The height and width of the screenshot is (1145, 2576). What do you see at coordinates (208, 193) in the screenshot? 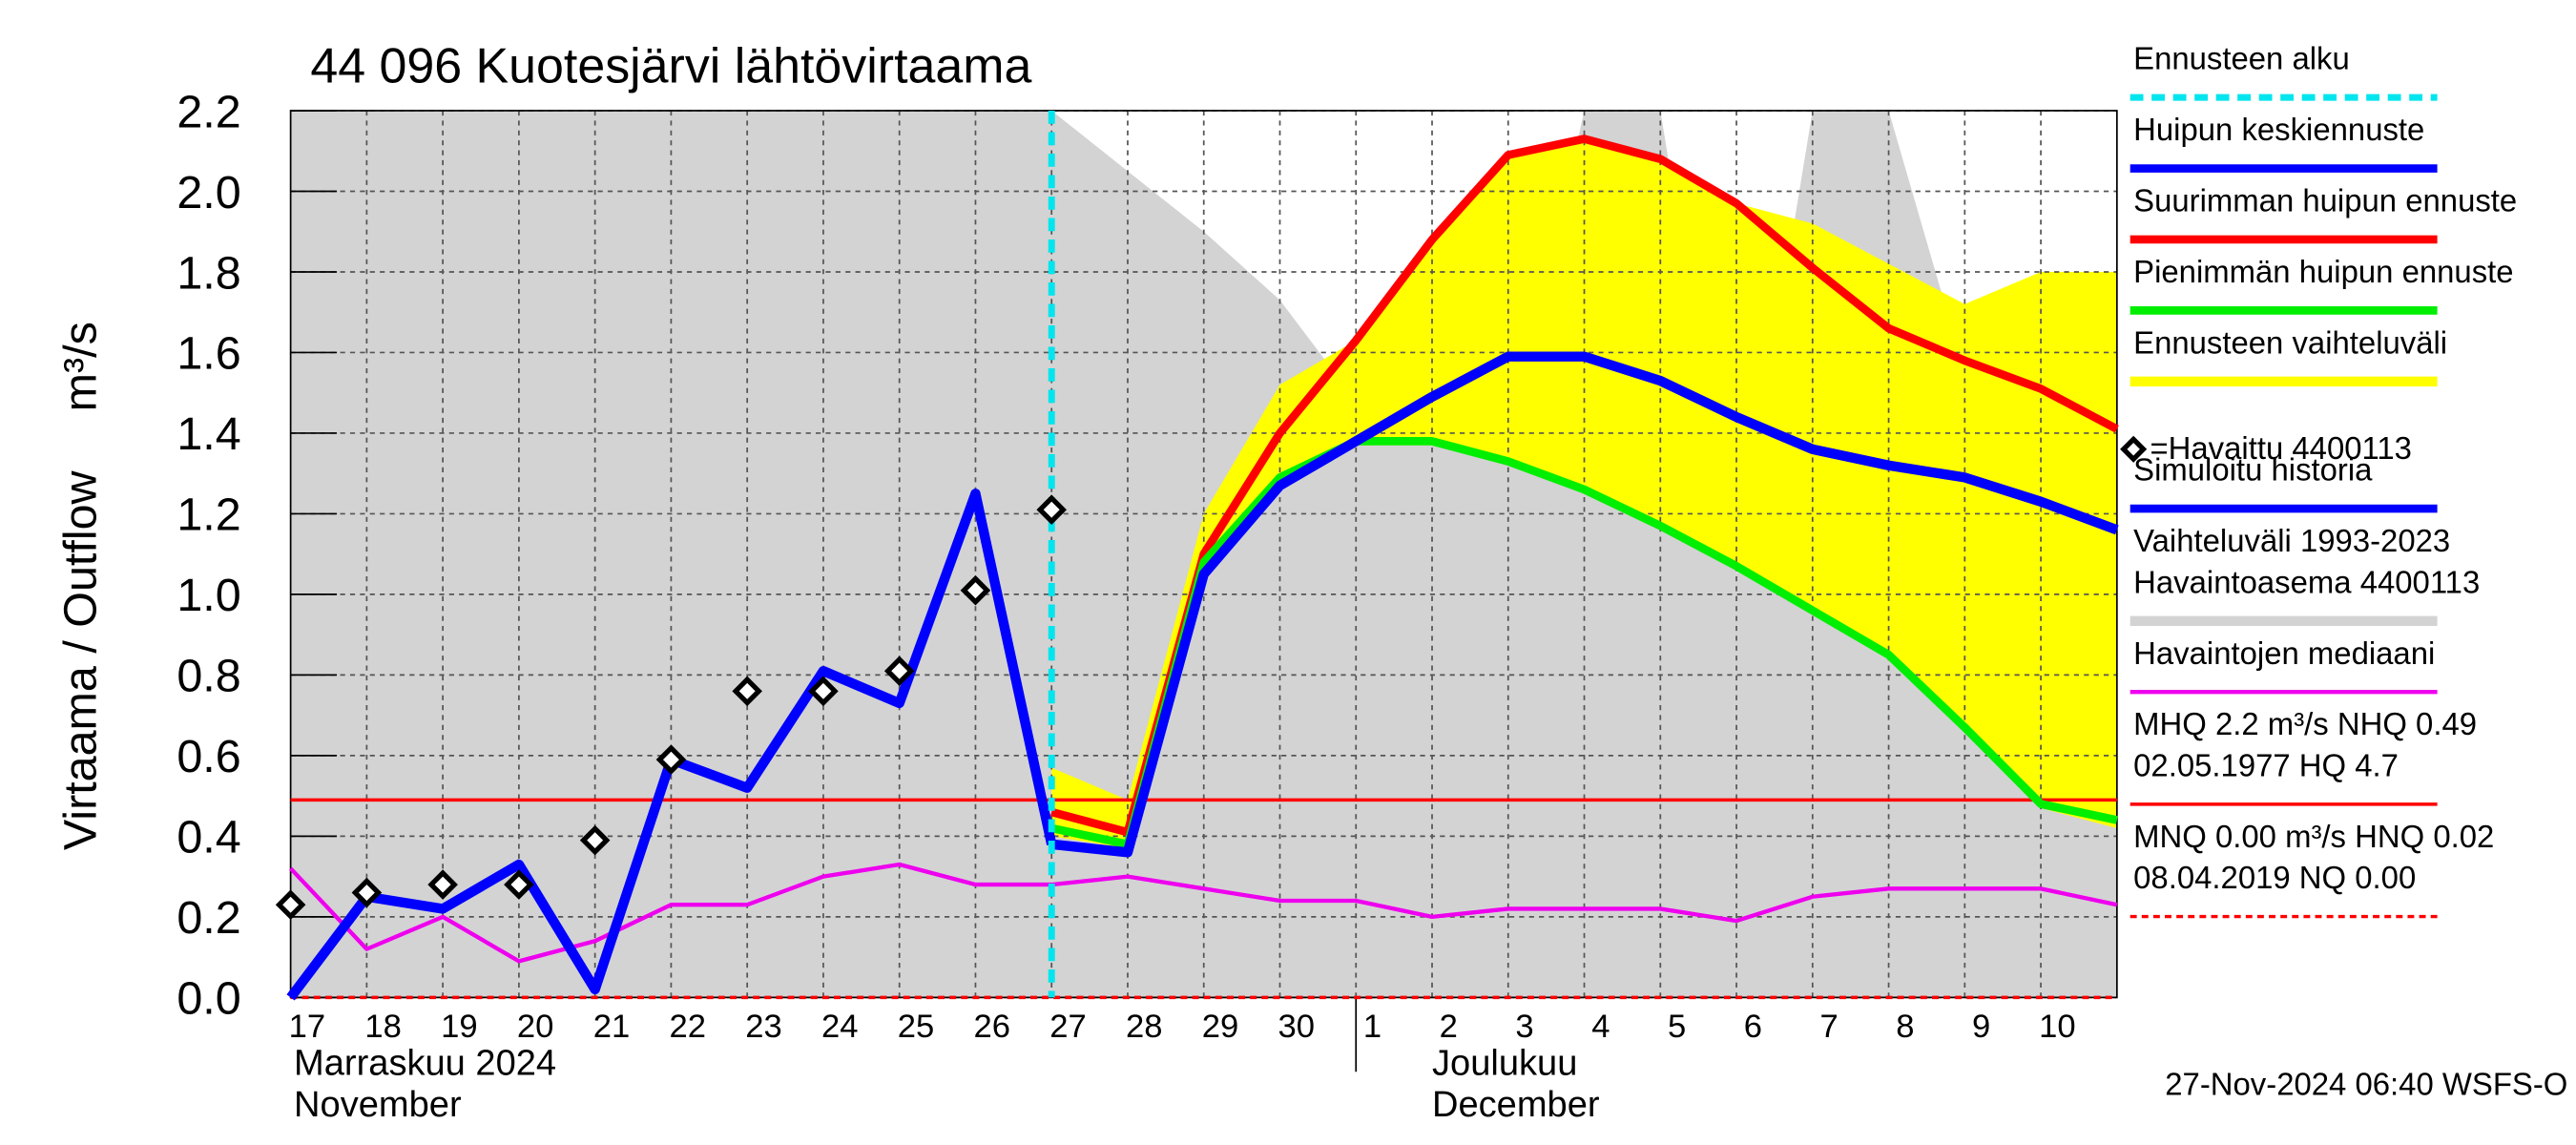
I see `y-tick-label: 2.0` at bounding box center [208, 193].